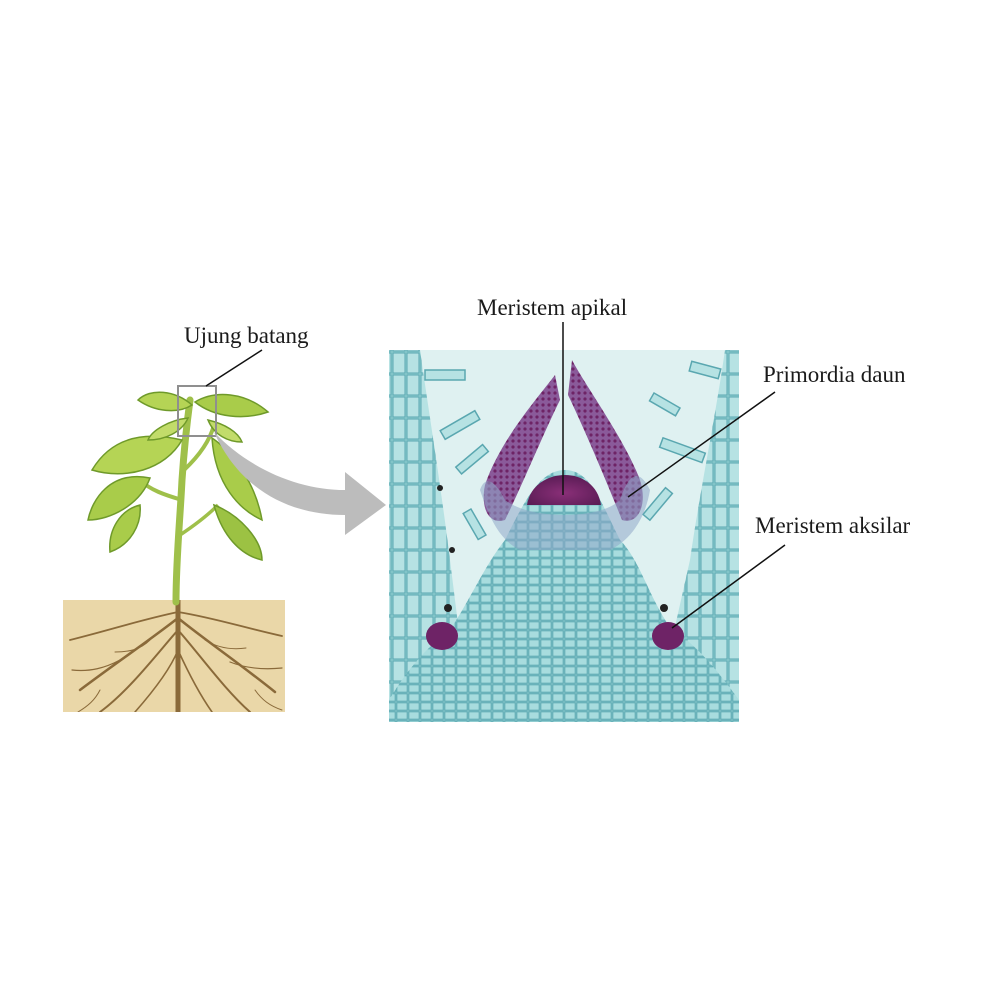  I want to click on axillary-meristem-leader, so click(728, 586).